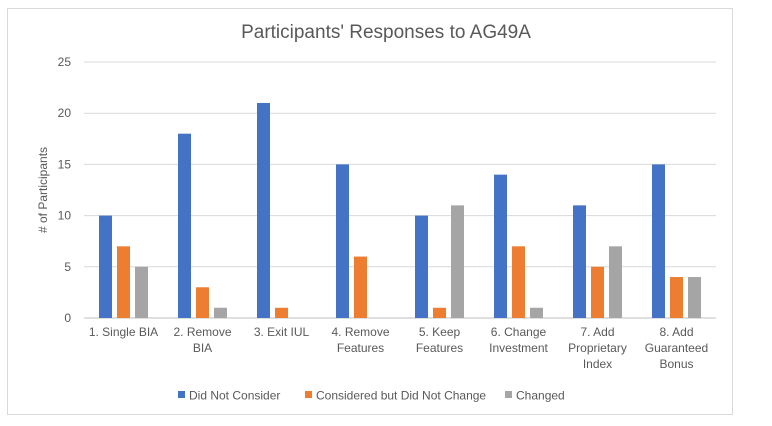 The height and width of the screenshot is (426, 772). Describe the element at coordinates (440, 332) in the screenshot. I see `x-tick-label-5-line-1: 5. Keep` at that location.